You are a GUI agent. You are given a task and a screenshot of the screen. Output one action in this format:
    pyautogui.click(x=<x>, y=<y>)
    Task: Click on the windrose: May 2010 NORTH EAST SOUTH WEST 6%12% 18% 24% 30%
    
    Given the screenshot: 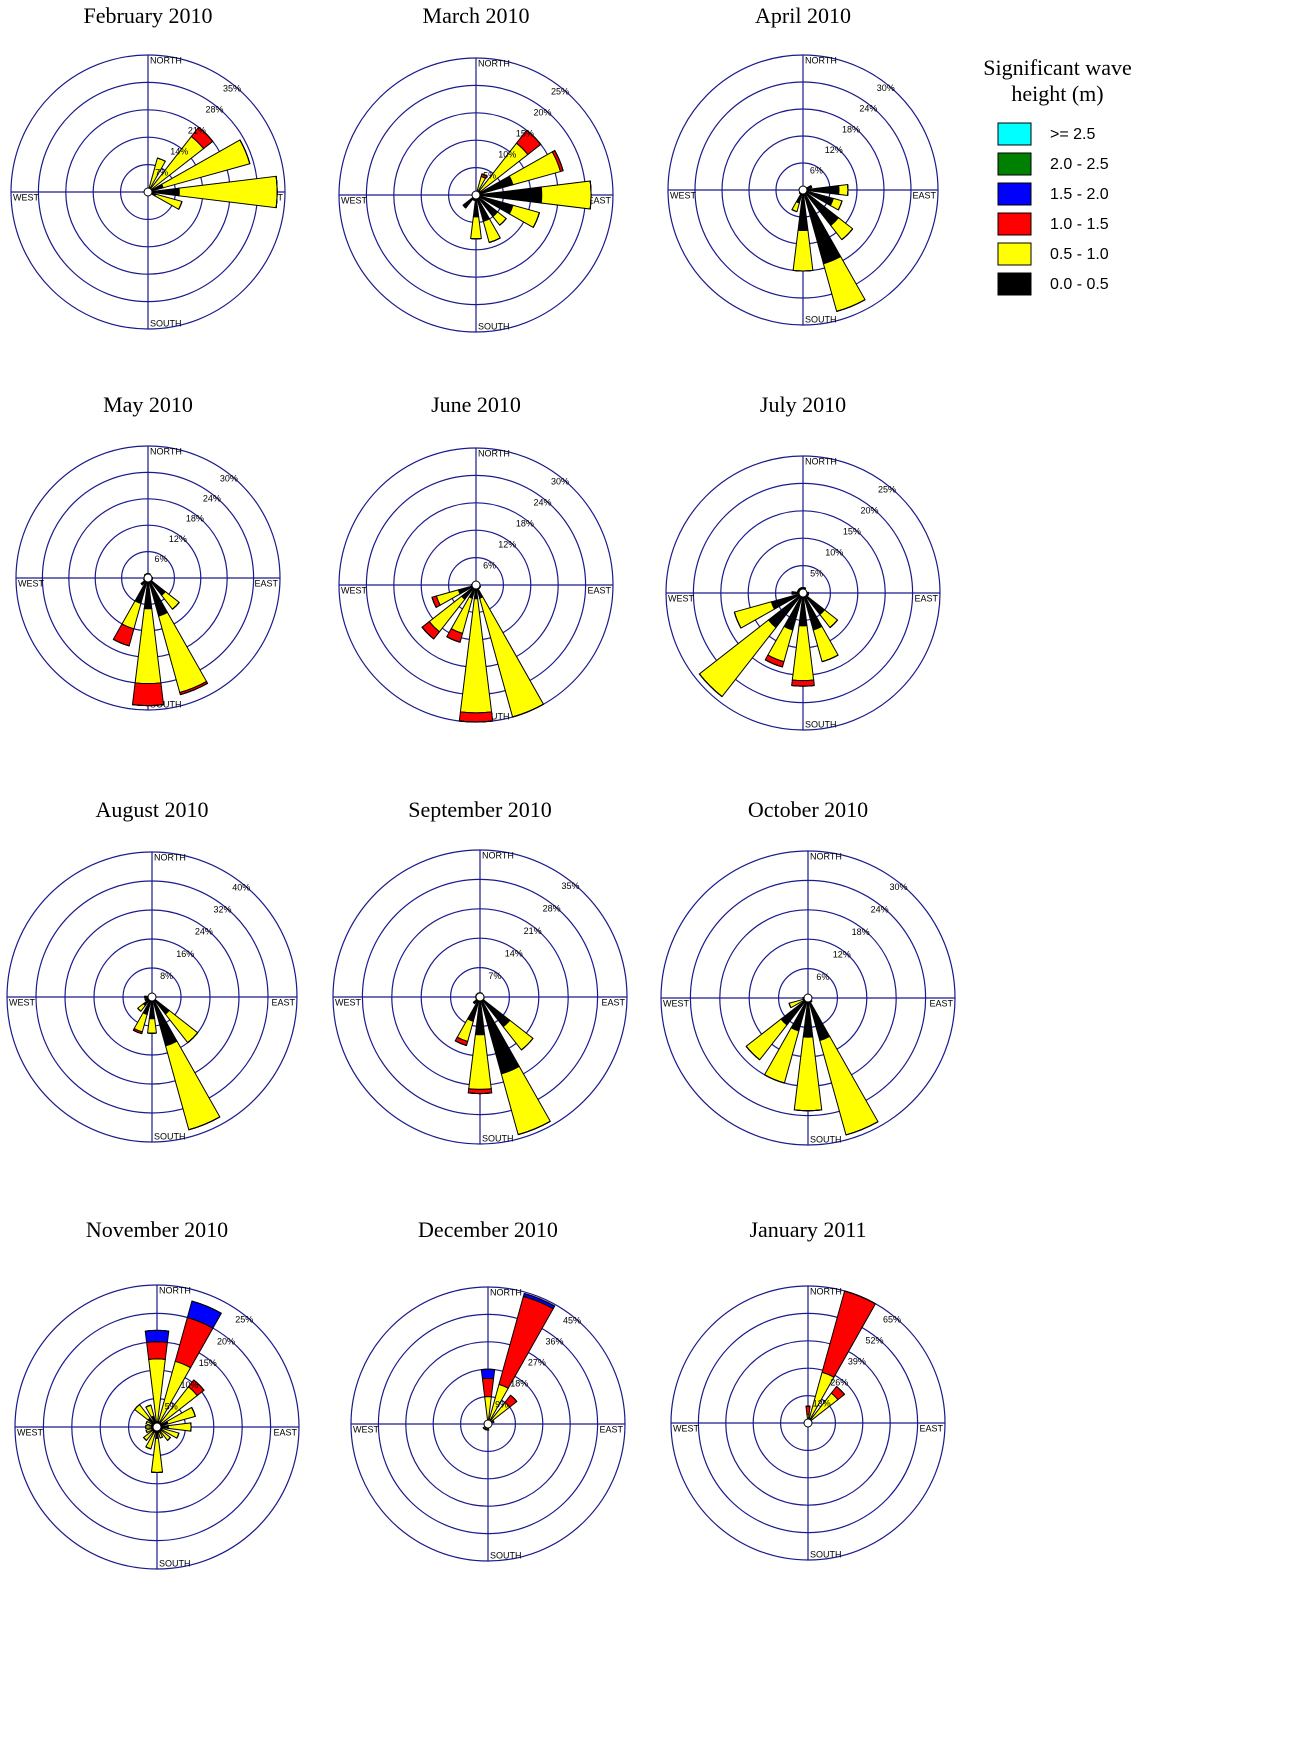 What is the action you would take?
    pyautogui.click(x=148, y=551)
    